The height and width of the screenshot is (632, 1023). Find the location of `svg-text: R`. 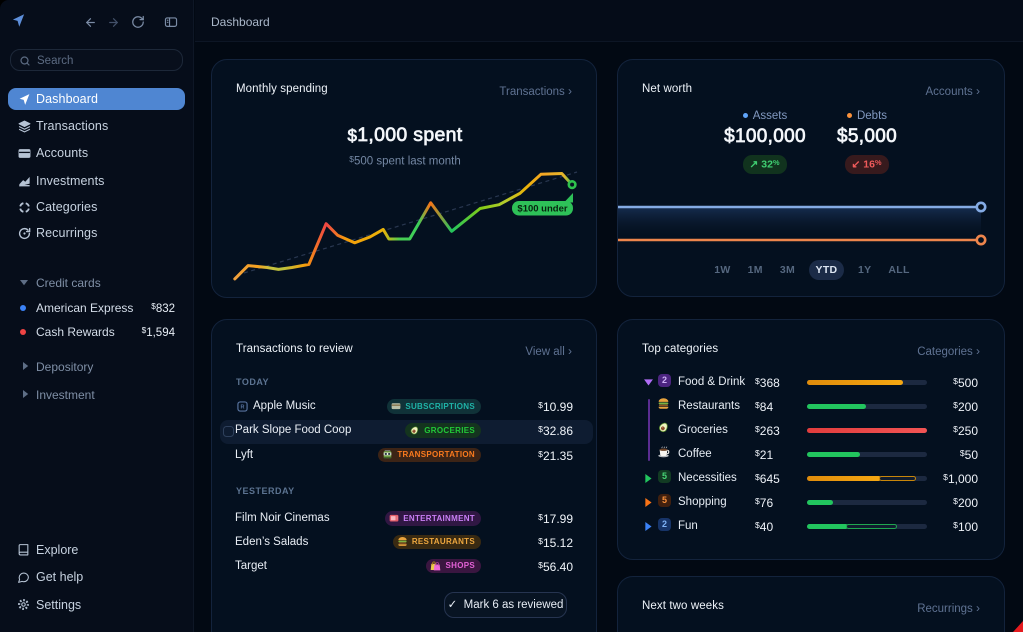

svg-text: R is located at coordinates (243, 408).